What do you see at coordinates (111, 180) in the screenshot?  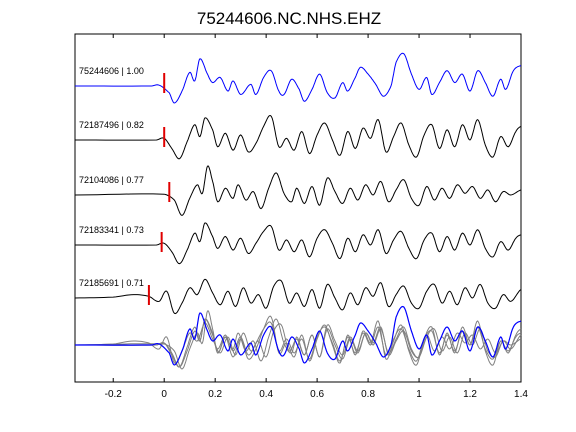 I see `trace-label-72104086: 72104086 | 0.77` at bounding box center [111, 180].